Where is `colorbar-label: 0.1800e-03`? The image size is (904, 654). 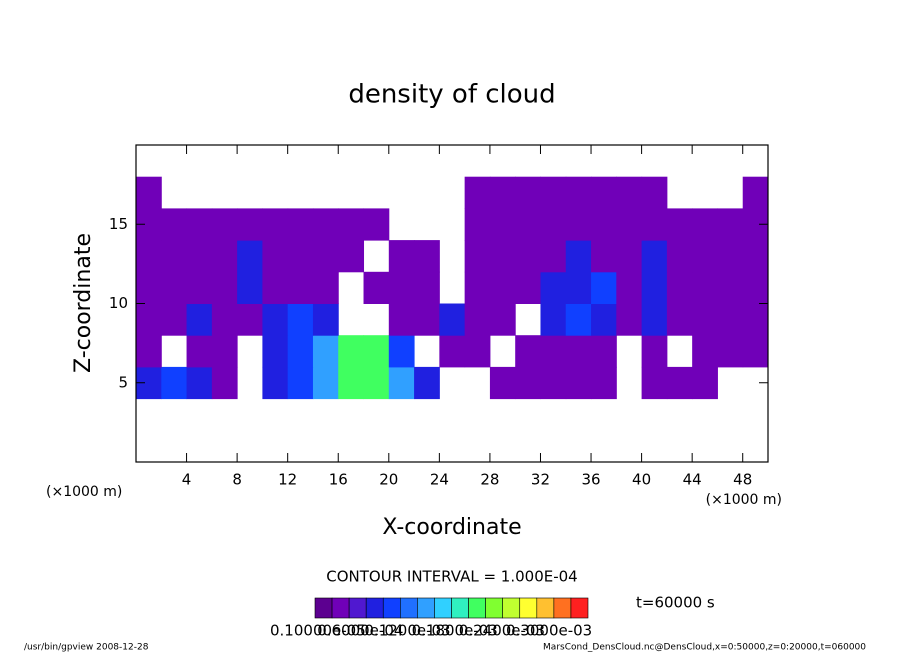
colorbar-label: 0.1800e-03 is located at coordinates (455, 631).